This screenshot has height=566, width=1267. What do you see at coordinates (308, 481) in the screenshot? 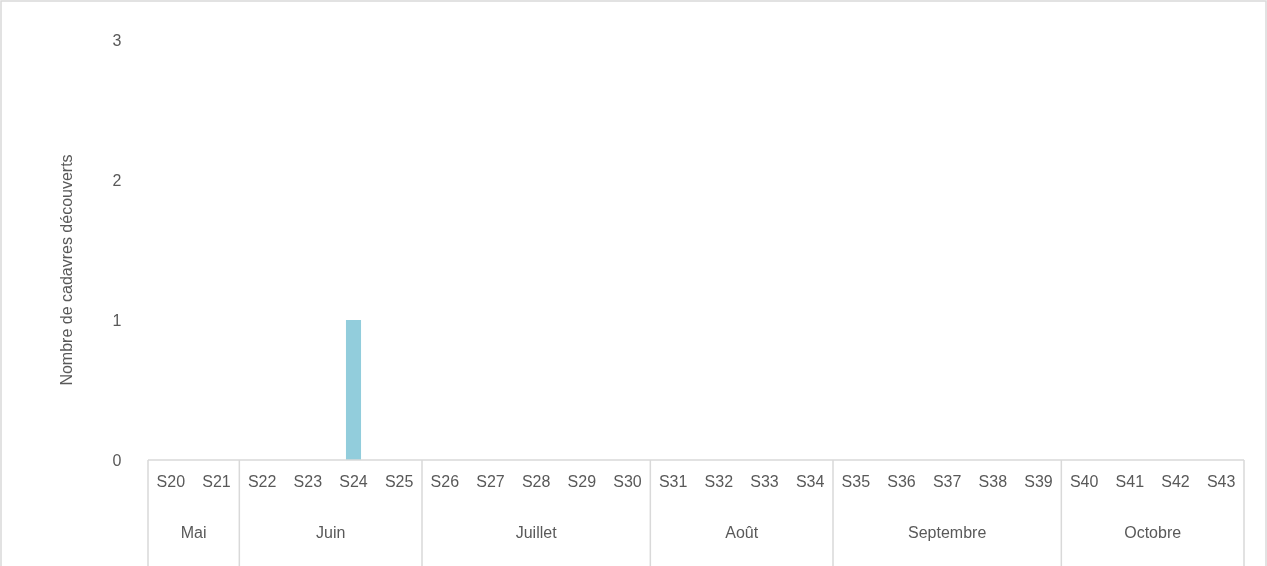
I see `x-tick-label: S23` at bounding box center [308, 481].